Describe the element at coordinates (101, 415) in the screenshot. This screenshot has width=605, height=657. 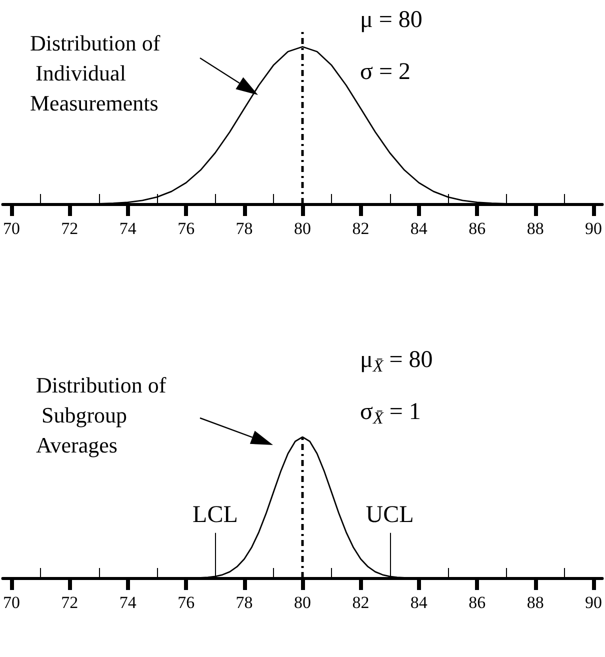
I see `annotation: Distribution of Subgroup Averages` at that location.